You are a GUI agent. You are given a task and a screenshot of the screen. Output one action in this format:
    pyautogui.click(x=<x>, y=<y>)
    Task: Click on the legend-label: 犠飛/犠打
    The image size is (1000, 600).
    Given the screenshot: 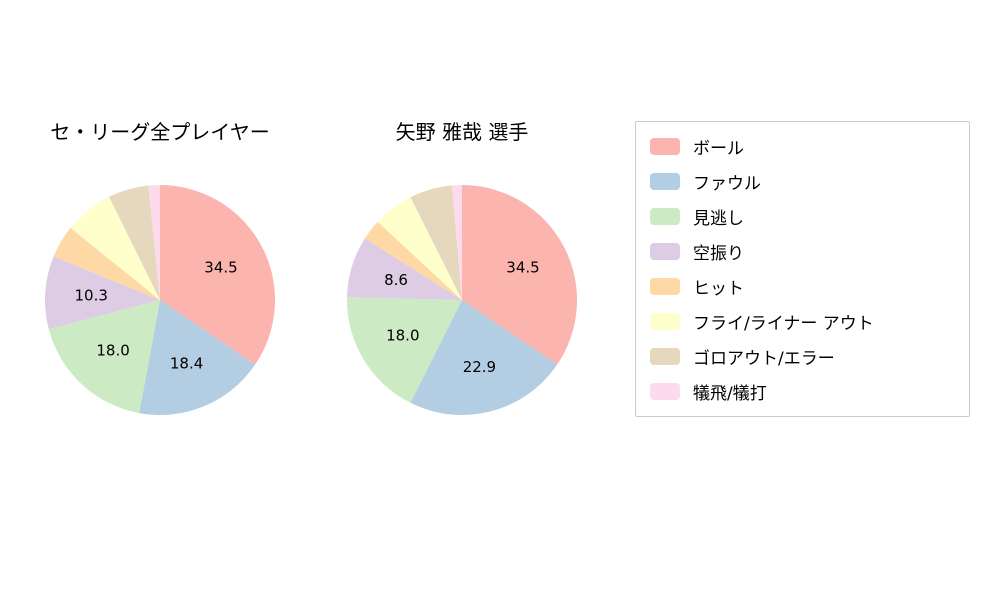 What is the action you would take?
    pyautogui.click(x=730, y=394)
    